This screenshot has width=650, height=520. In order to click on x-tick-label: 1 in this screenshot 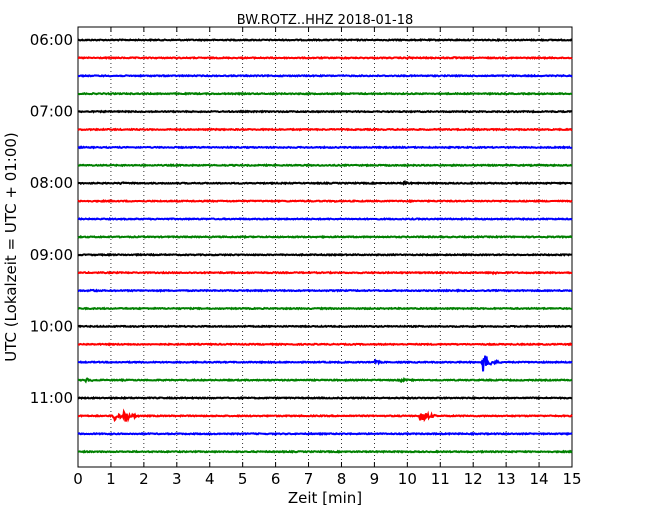, I will do `click(111, 479)`.